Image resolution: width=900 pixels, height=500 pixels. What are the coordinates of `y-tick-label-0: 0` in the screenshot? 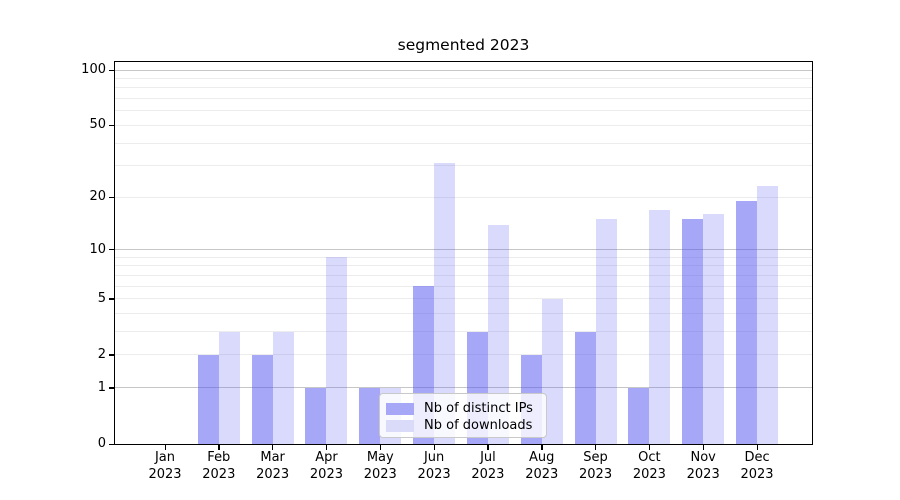 It's located at (101, 443).